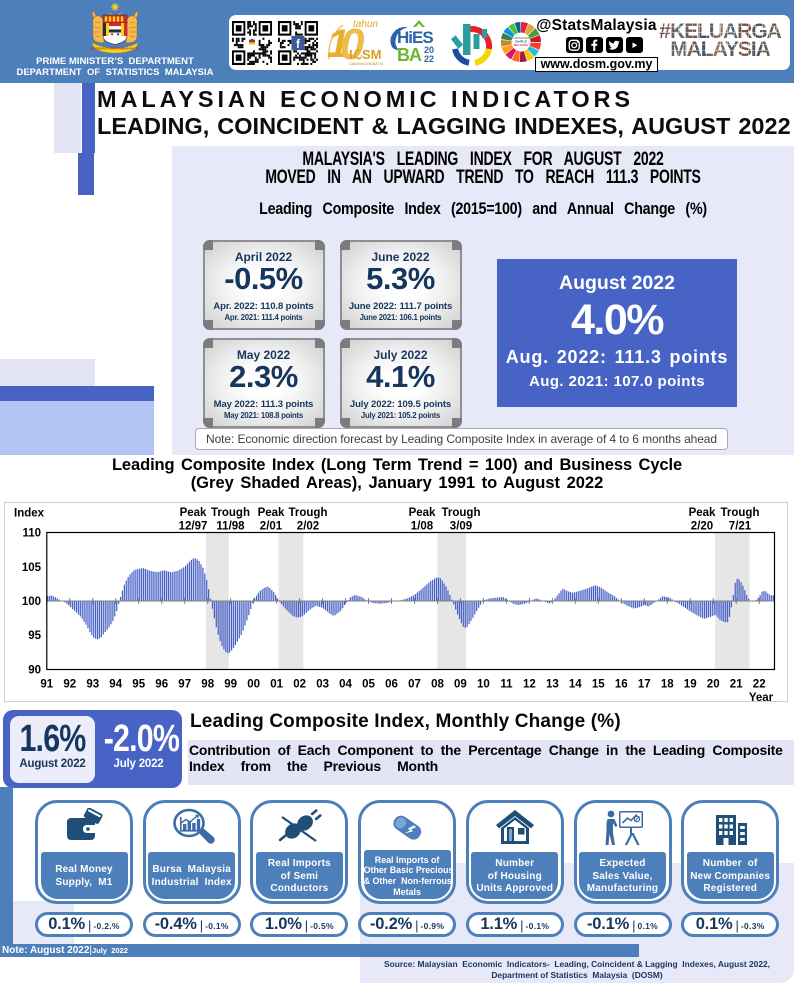  I want to click on svg-text: 98, so click(207, 685).